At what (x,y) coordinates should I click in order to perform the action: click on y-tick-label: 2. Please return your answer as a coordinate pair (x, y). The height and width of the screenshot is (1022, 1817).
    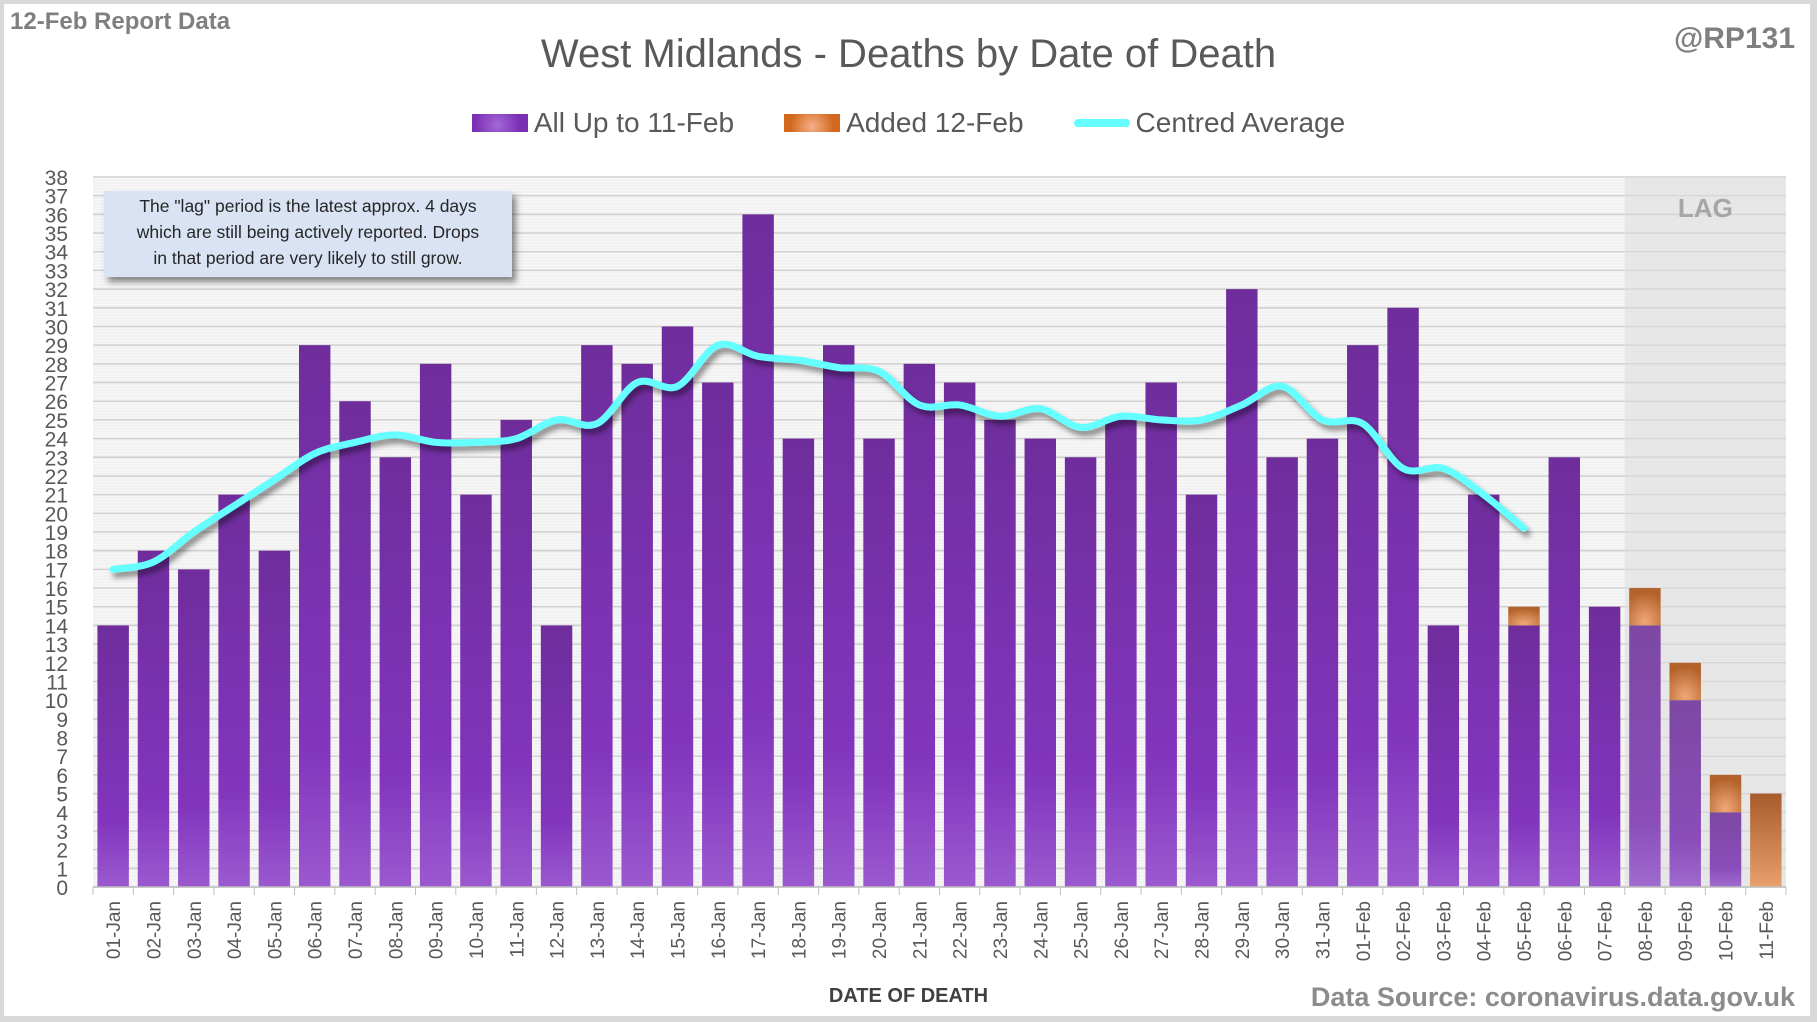
    Looking at the image, I should click on (62, 851).